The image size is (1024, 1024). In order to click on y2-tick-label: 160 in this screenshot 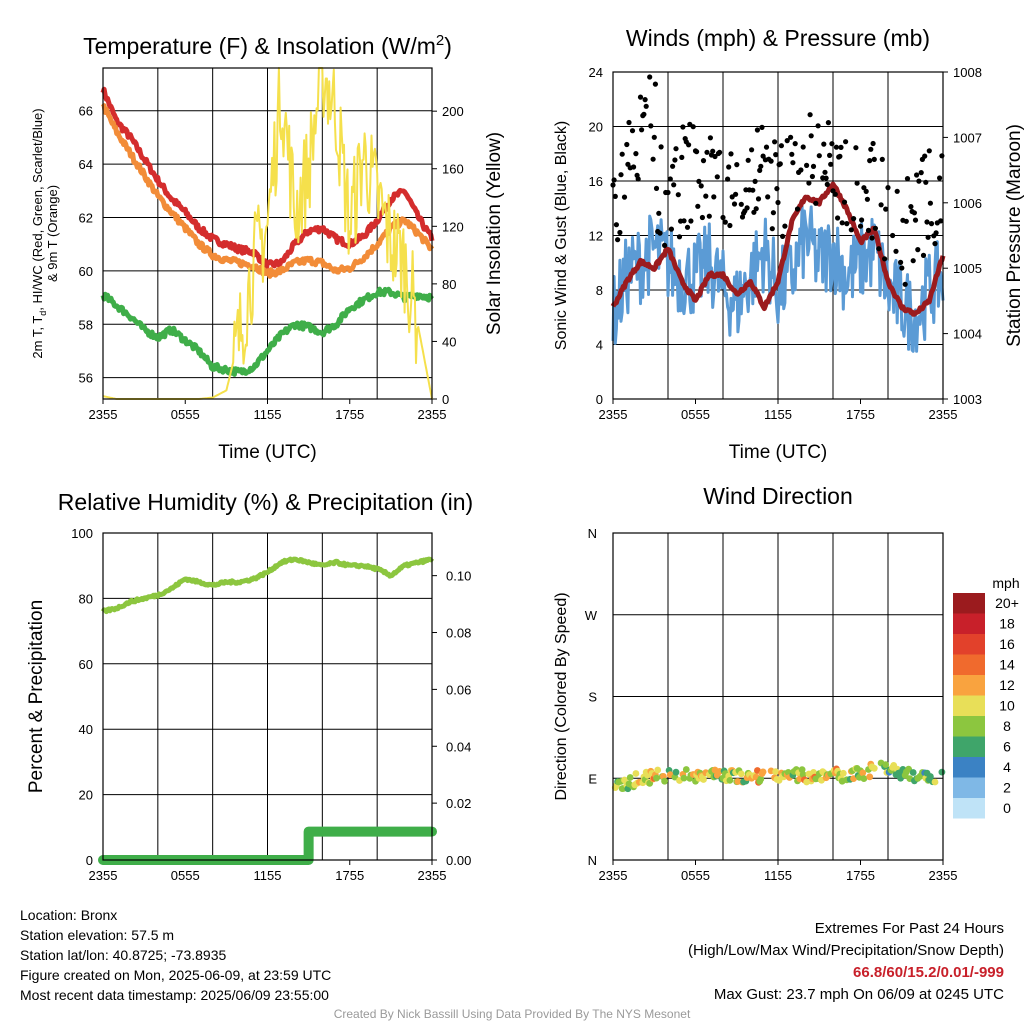, I will do `click(453, 169)`.